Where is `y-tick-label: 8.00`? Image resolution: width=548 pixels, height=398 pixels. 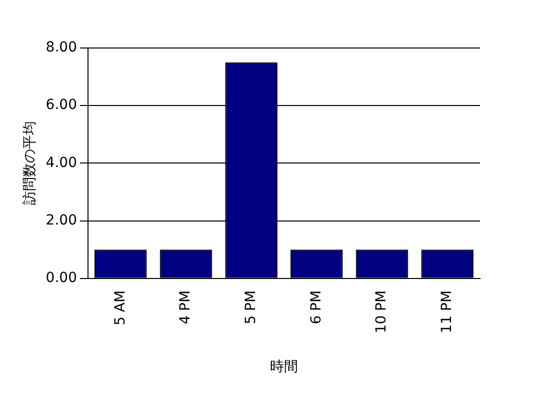
y-tick-label: 8.00 is located at coordinates (61, 48).